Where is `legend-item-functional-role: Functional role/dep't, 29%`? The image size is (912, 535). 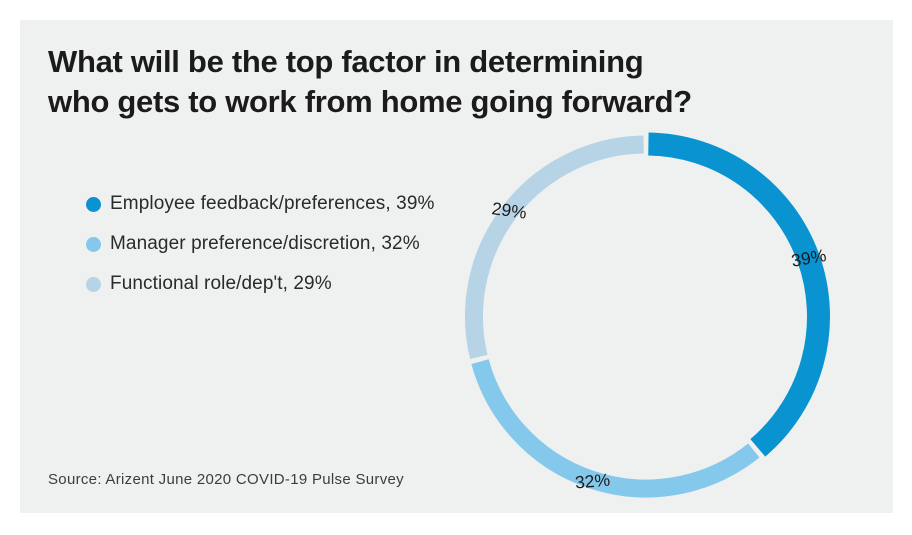 legend-item-functional-role: Functional role/dep't, 29% is located at coordinates (260, 284).